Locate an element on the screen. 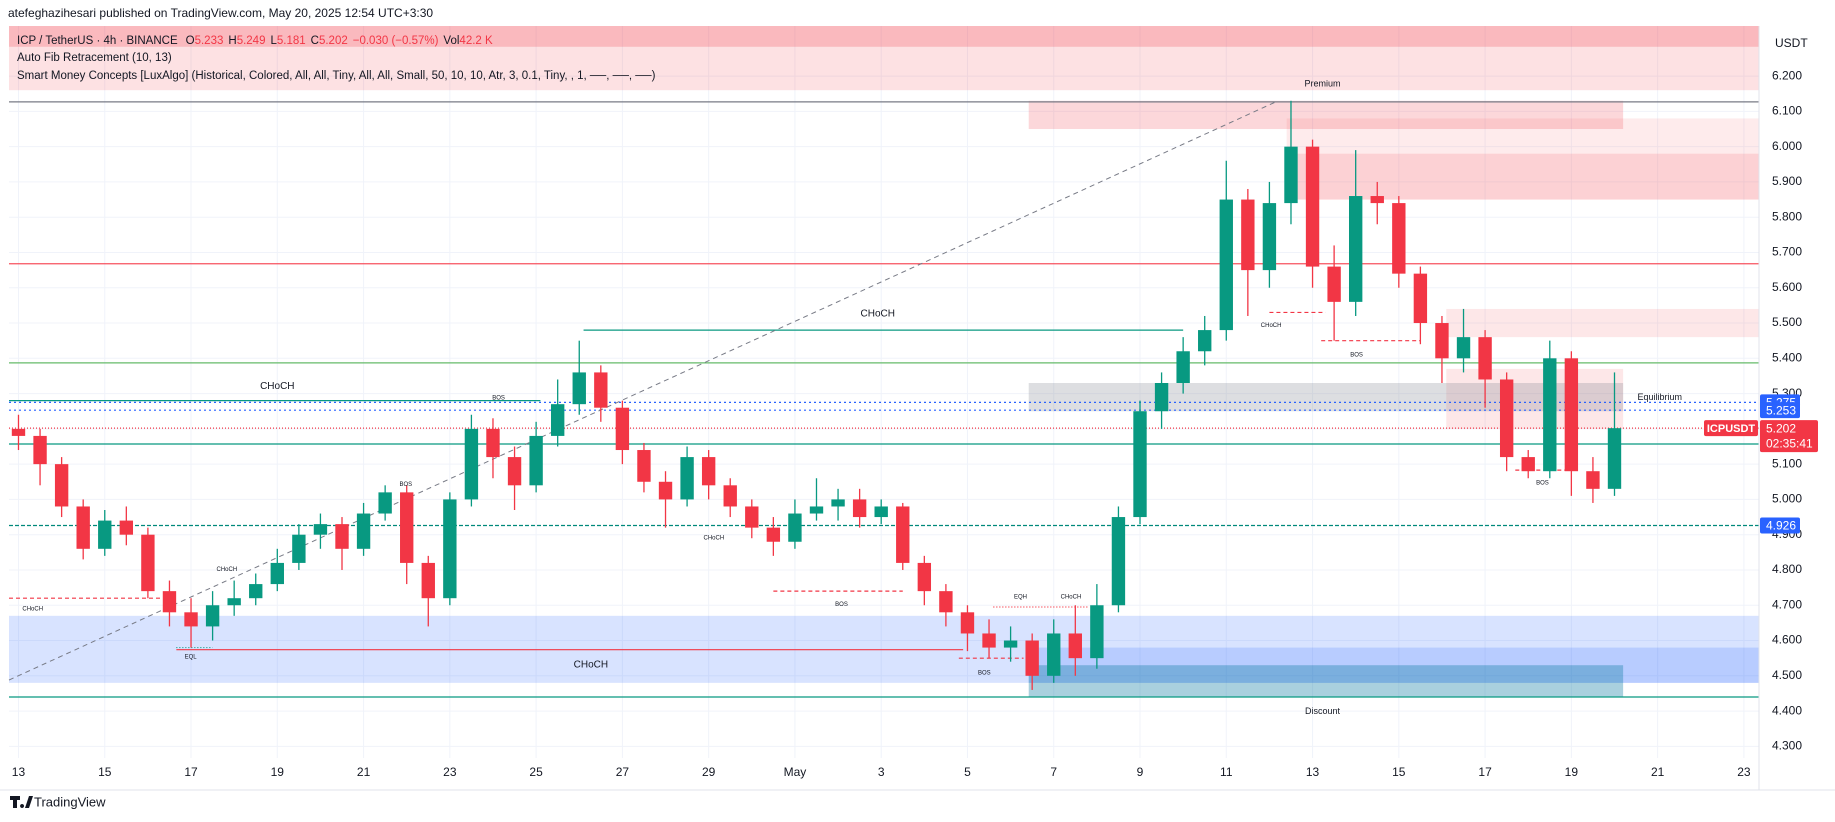 This screenshot has height=822, width=1835. logo-icon is located at coordinates (21, 802).